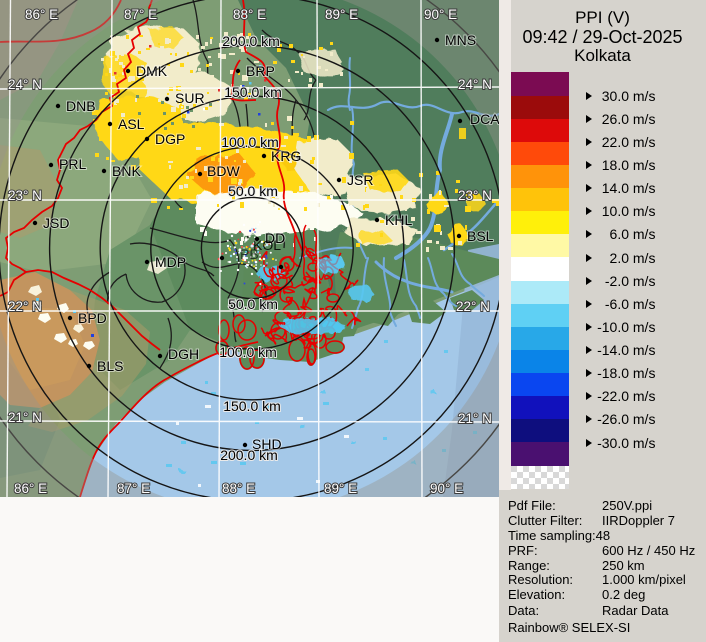 This screenshot has width=706, height=642. What do you see at coordinates (360, 180) in the screenshot?
I see `svg-text: JSR` at bounding box center [360, 180].